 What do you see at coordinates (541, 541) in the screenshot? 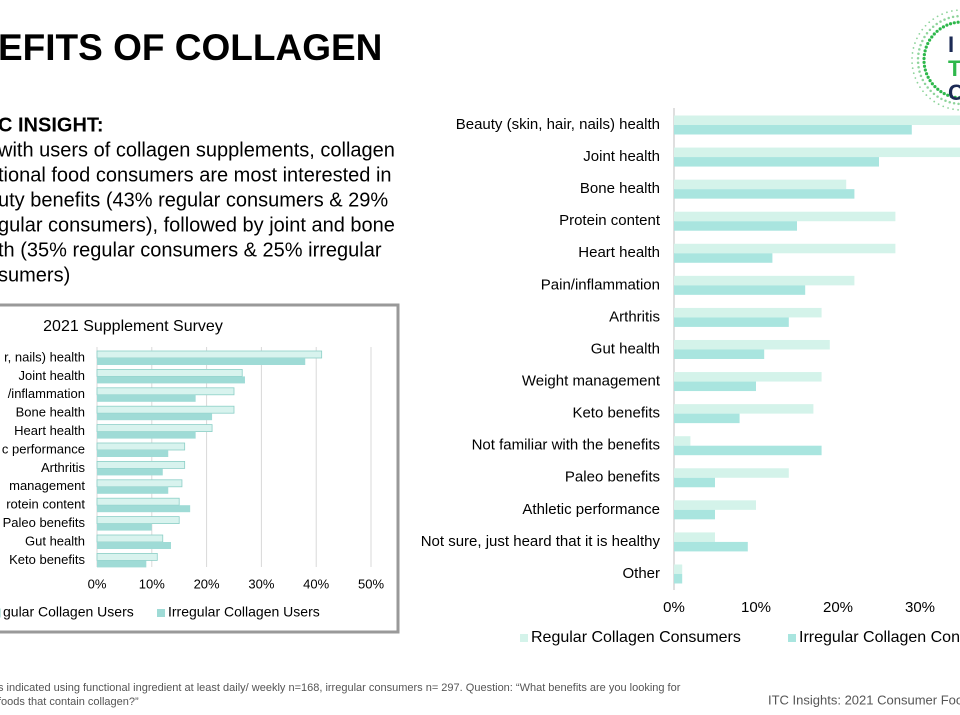
I see `y-tick-label: Not sure, just heard that it is healthy` at bounding box center [541, 541].